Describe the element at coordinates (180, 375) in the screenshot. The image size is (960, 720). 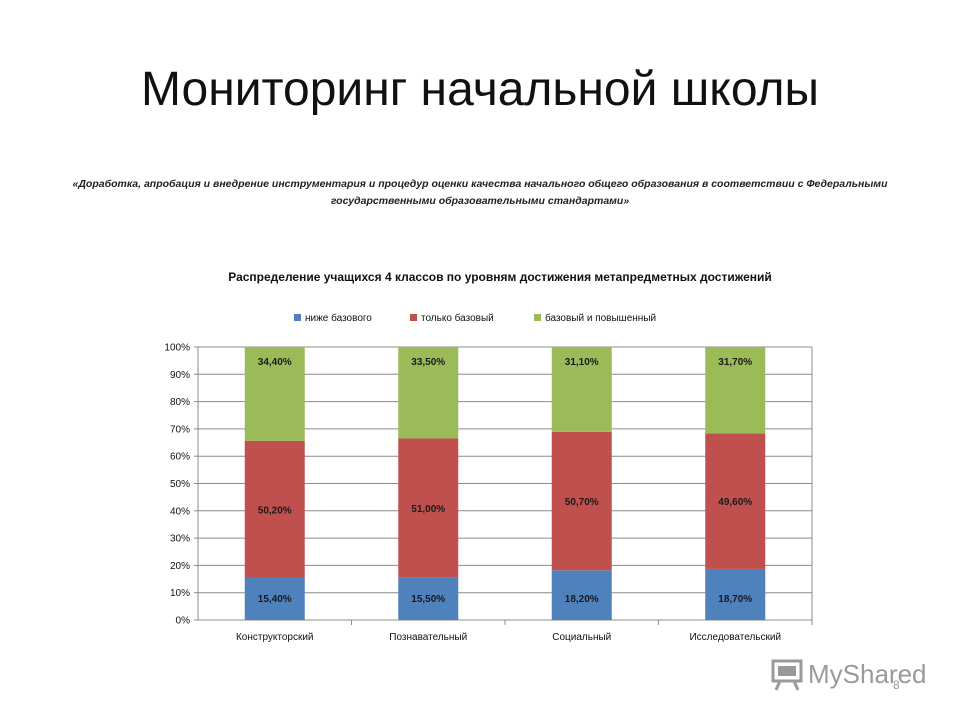
I see `y-tick-label: 90%` at that location.